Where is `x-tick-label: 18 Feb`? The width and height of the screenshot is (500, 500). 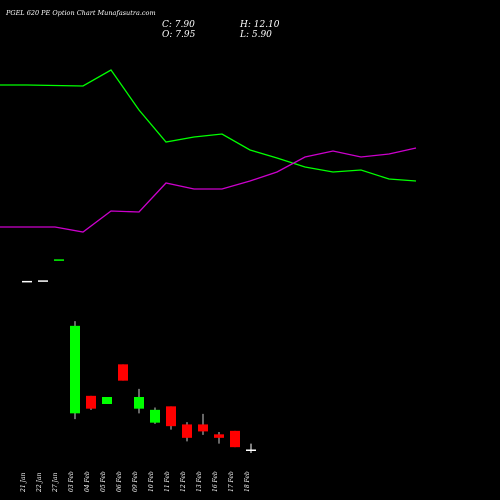
x-tick-label: 18 Feb is located at coordinates (247, 481).